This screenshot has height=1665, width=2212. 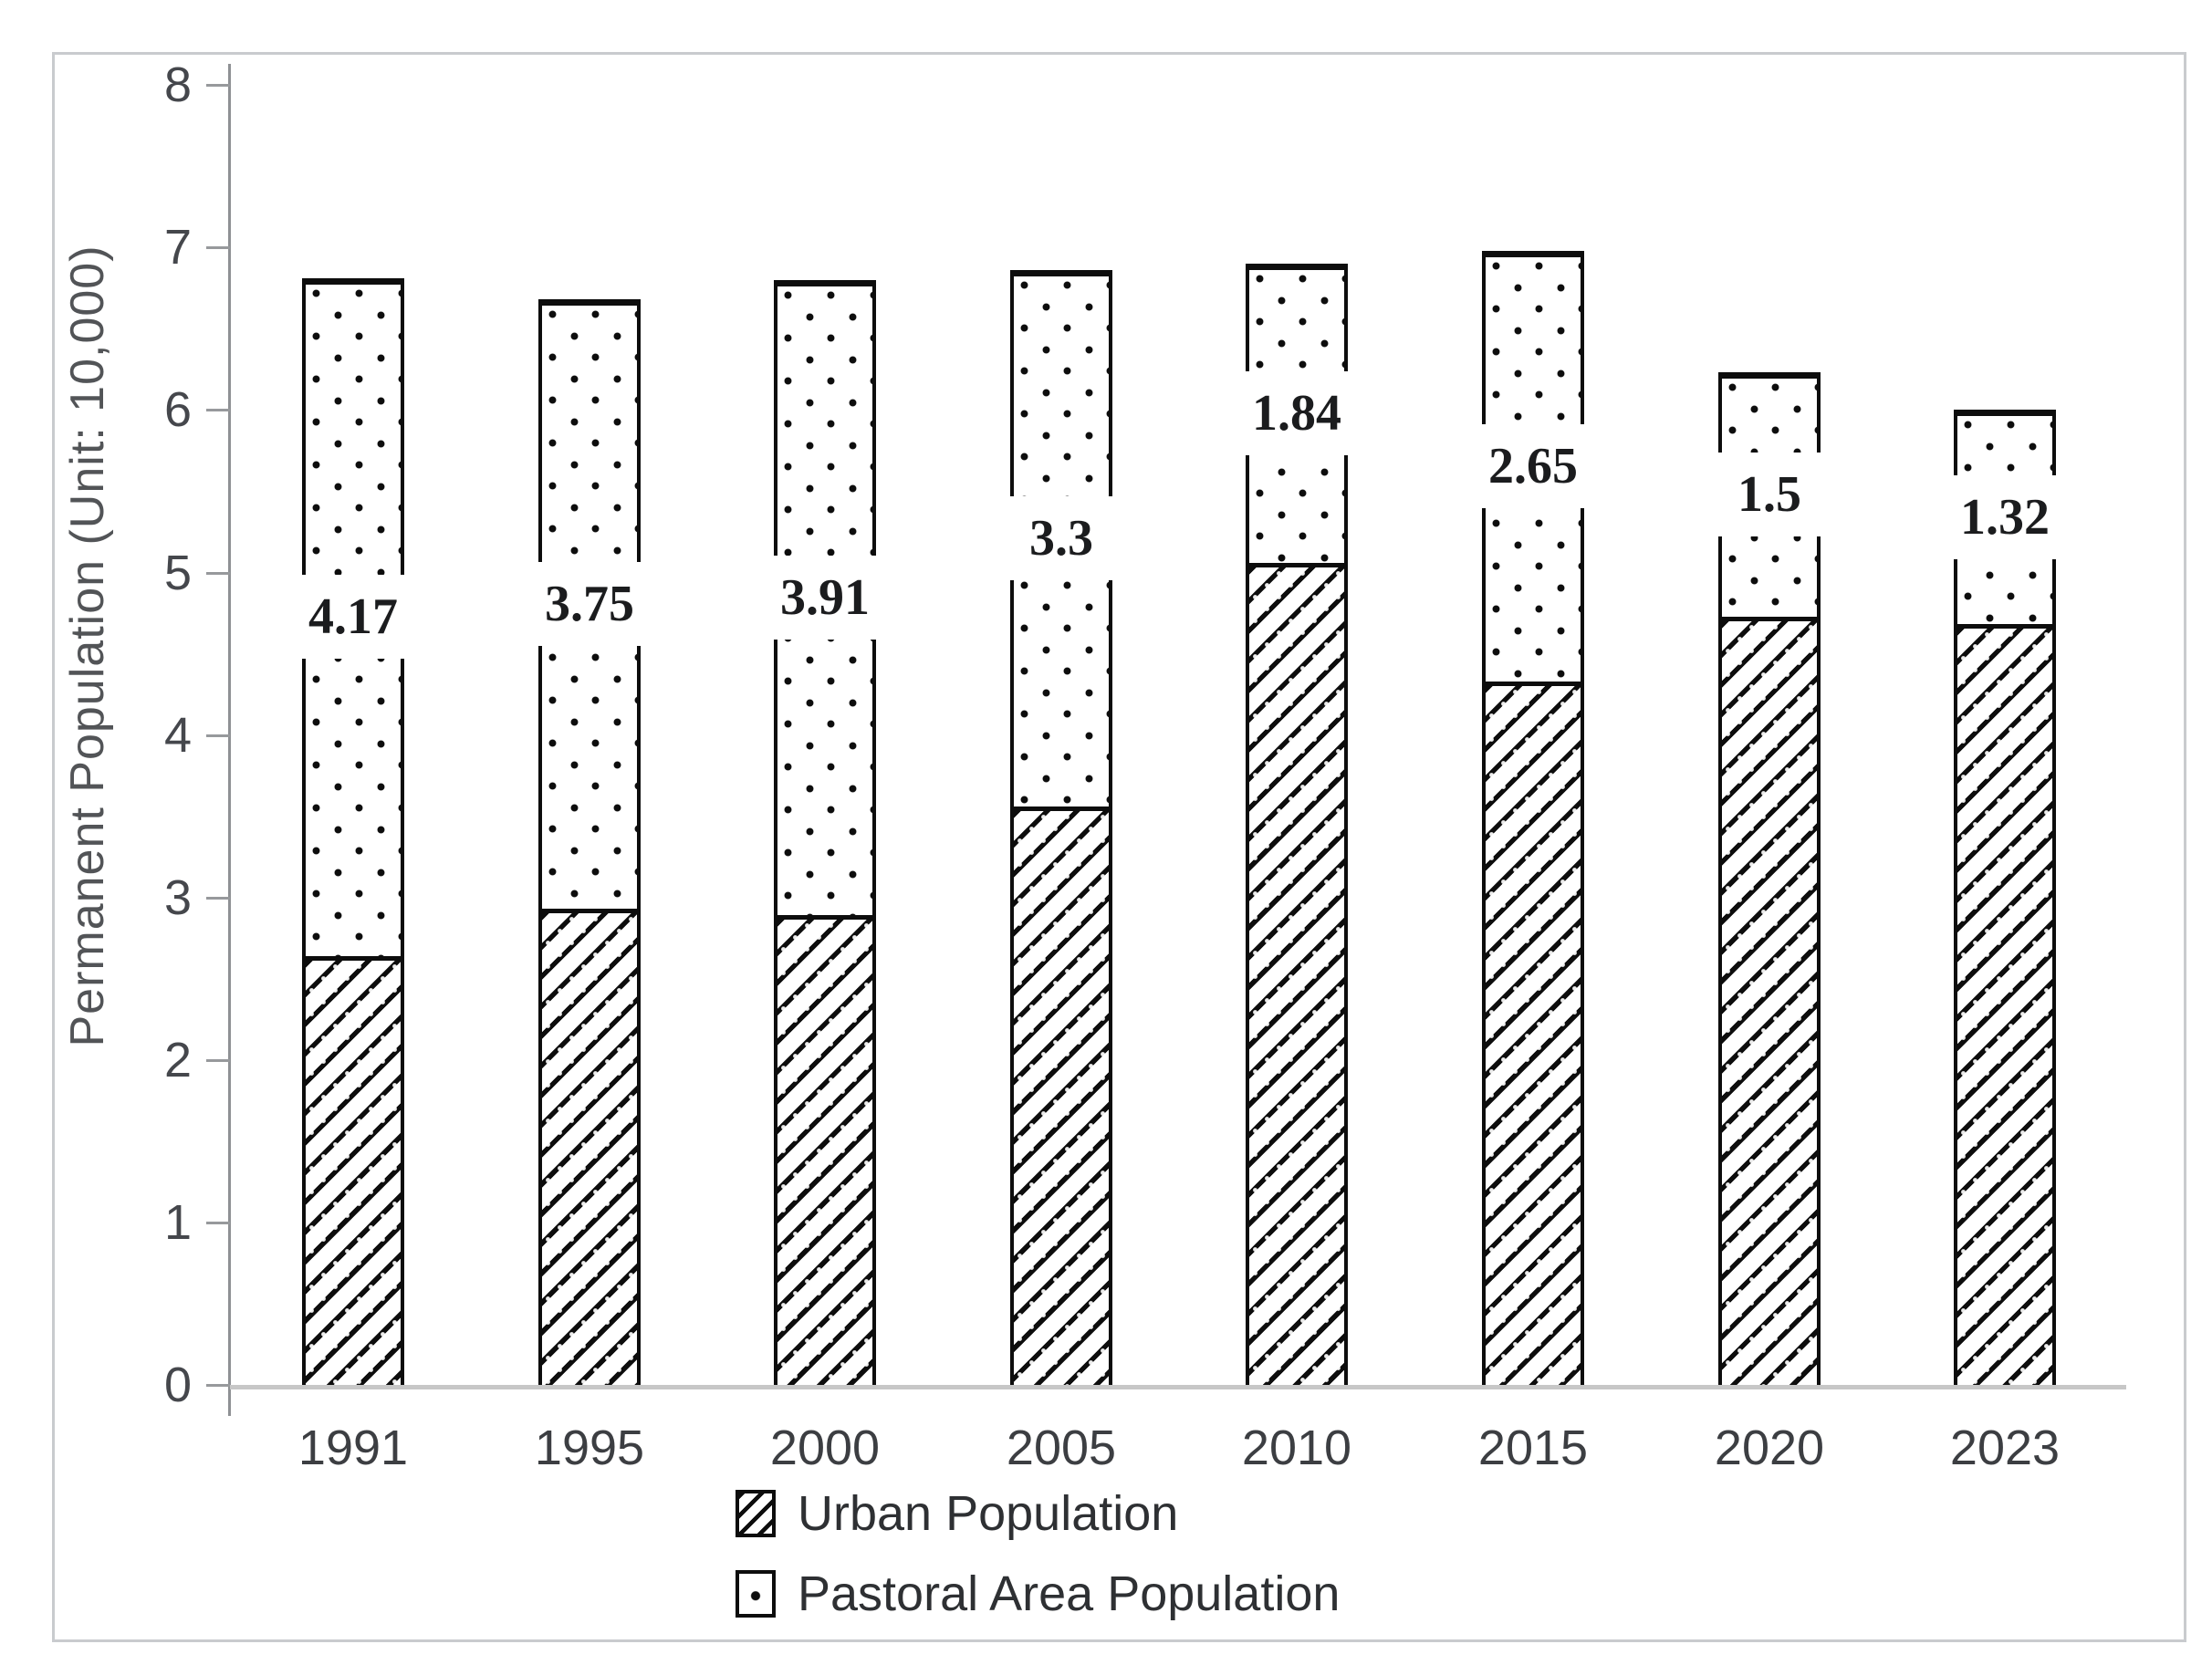 I want to click on value-label-band-2015: 2.65, so click(x=1533, y=466).